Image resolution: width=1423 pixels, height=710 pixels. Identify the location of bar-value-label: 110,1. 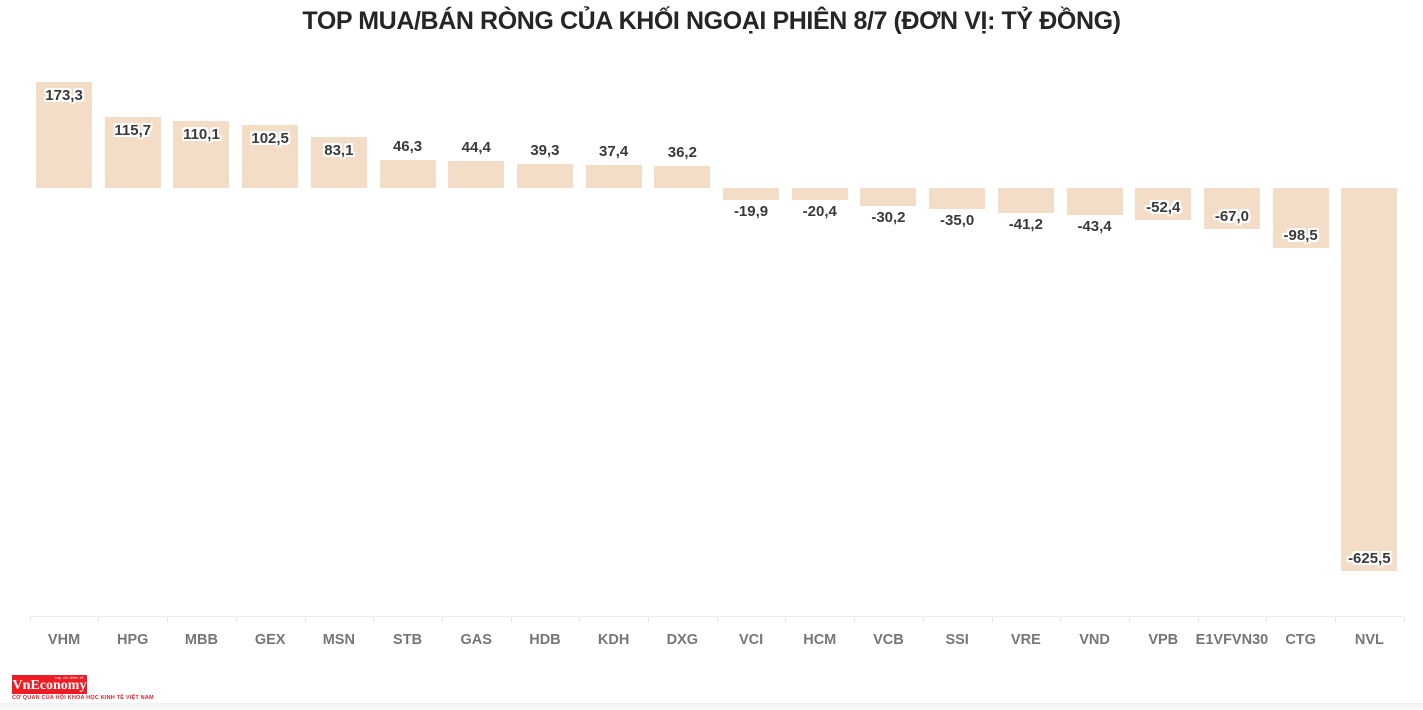
(201, 134).